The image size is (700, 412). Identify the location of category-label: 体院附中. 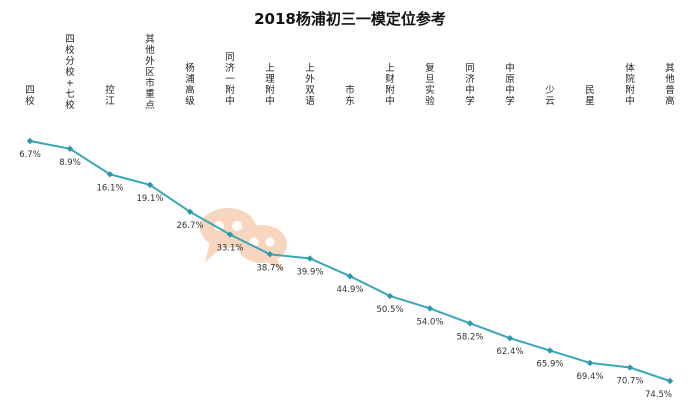
(630, 84).